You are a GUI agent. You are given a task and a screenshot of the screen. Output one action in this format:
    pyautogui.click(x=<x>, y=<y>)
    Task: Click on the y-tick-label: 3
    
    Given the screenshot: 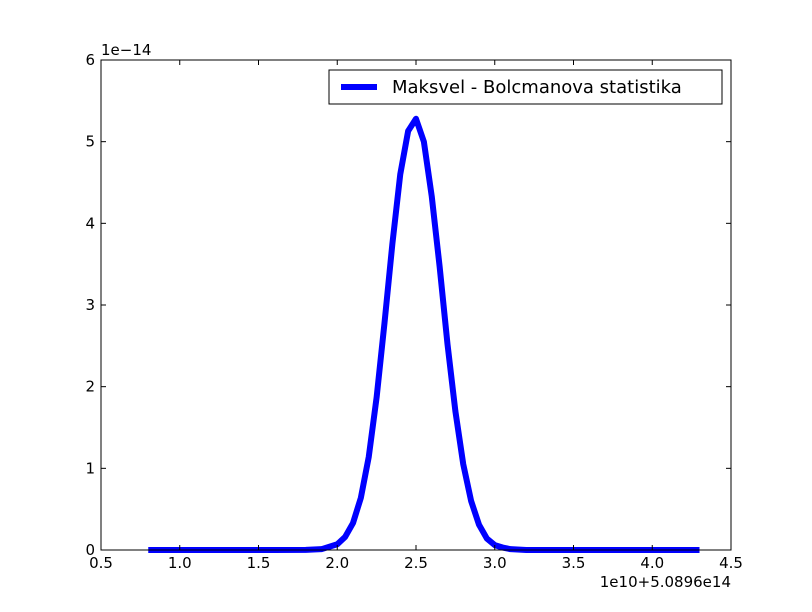 What is the action you would take?
    pyautogui.click(x=90, y=305)
    